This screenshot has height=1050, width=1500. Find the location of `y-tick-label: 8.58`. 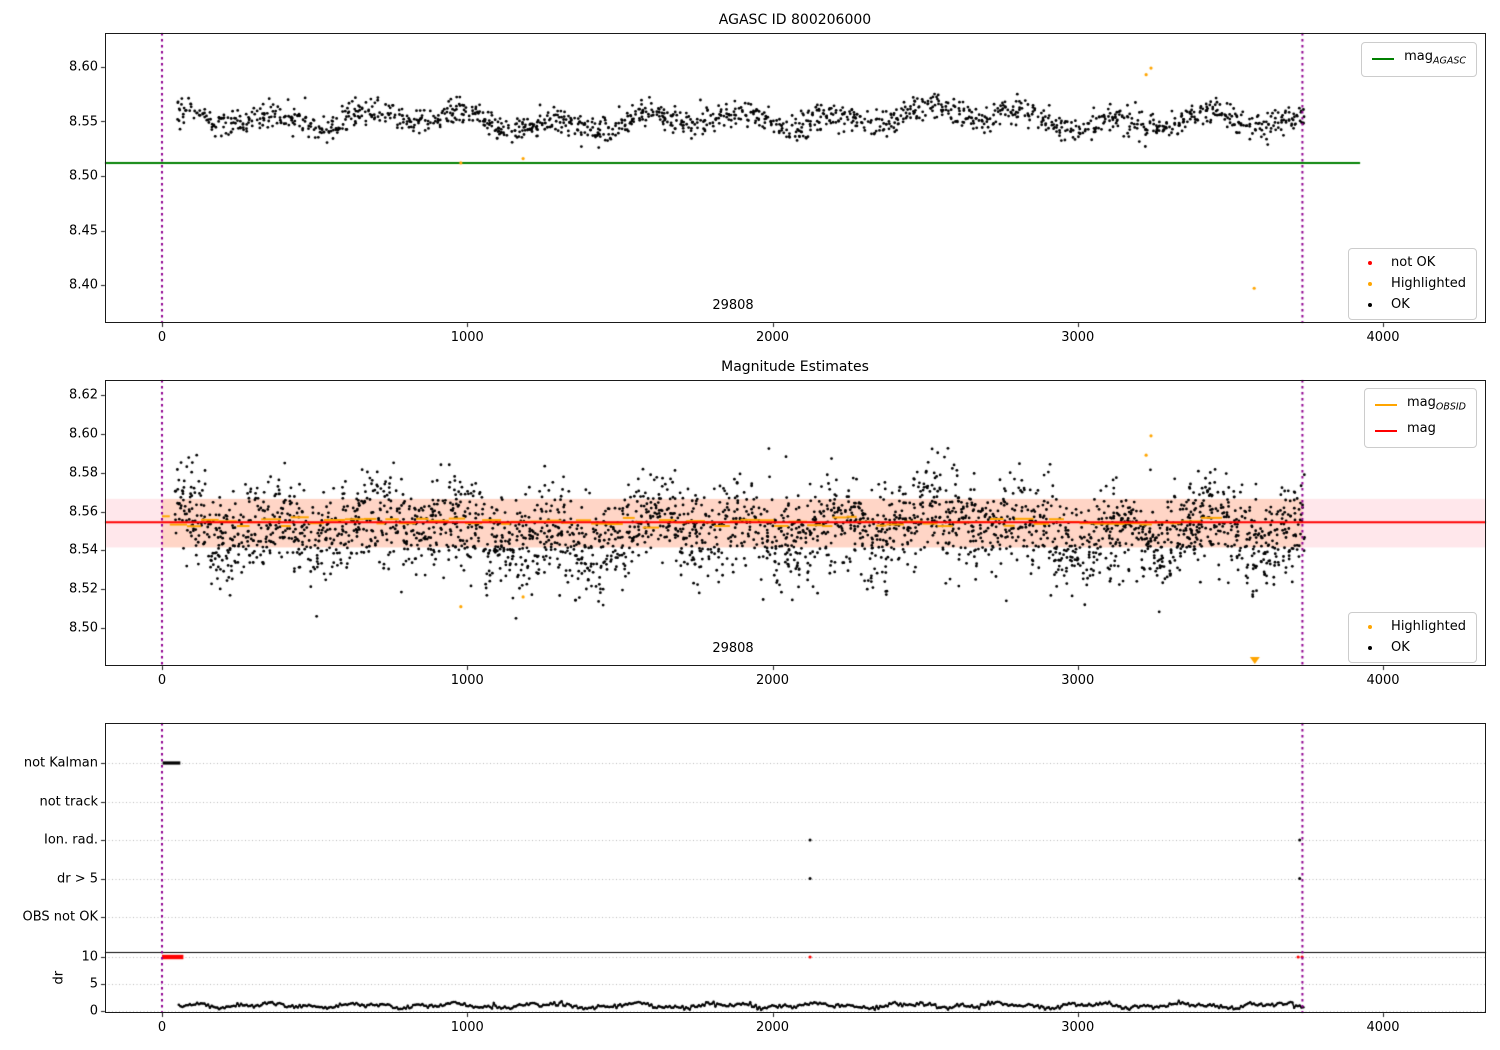

y-tick-label: 8.58 is located at coordinates (83, 473).